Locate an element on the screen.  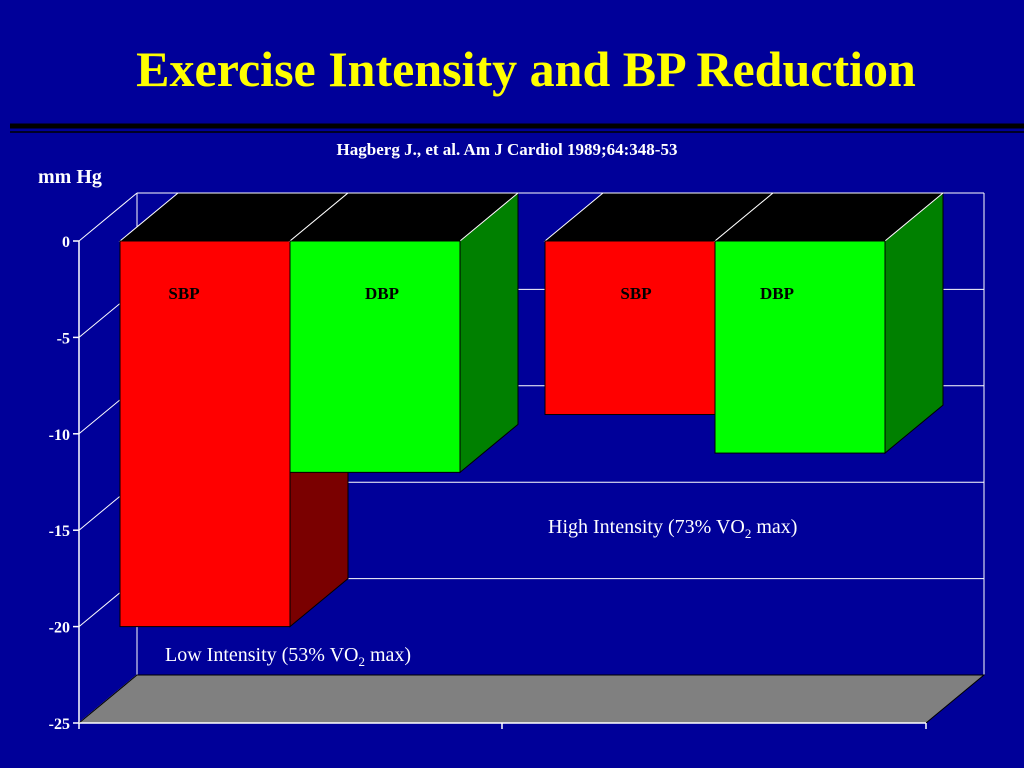
group-label: Low Intensity (53% VO2 max) is located at coordinates (288, 656).